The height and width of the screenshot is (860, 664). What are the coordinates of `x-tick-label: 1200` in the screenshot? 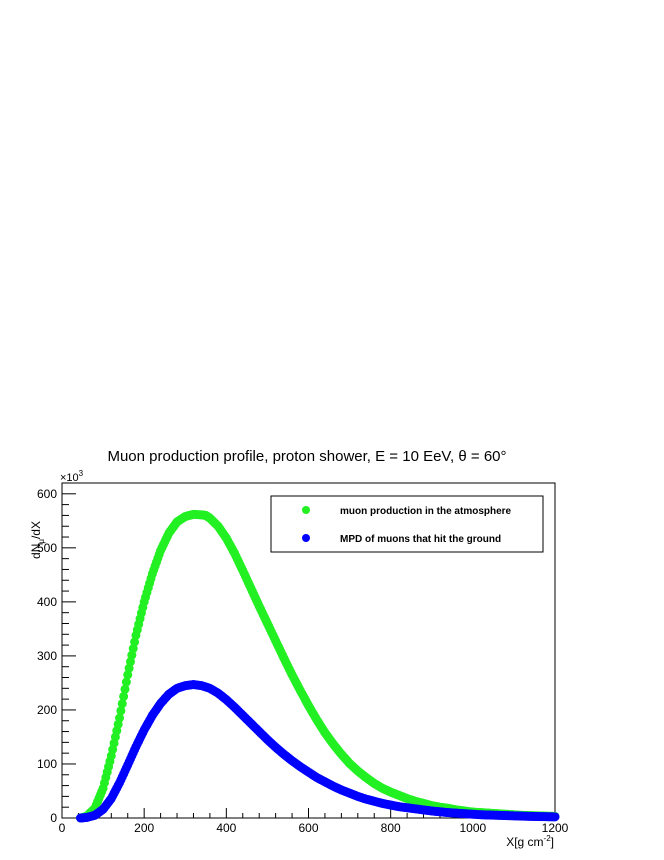 It's located at (555, 828).